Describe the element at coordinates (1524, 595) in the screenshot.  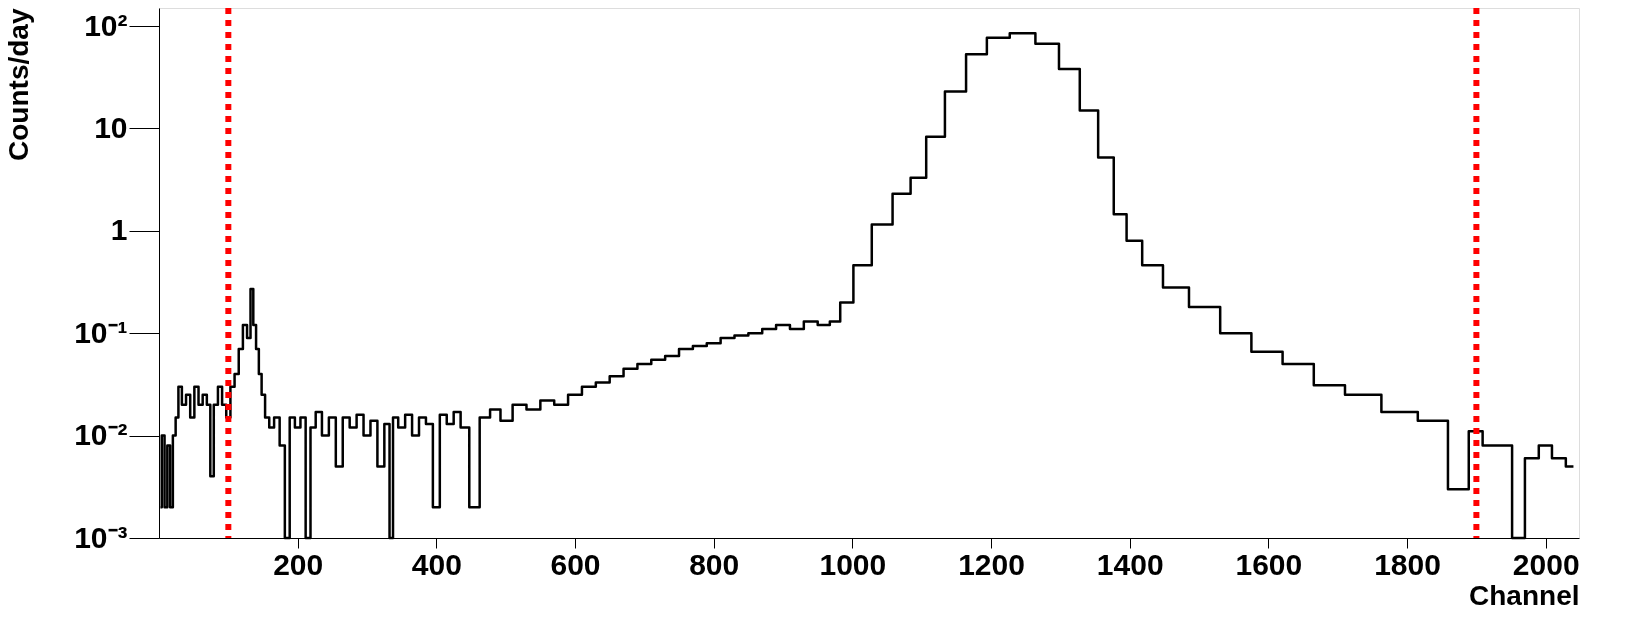
I see `x-axis-title: Channel` at that location.